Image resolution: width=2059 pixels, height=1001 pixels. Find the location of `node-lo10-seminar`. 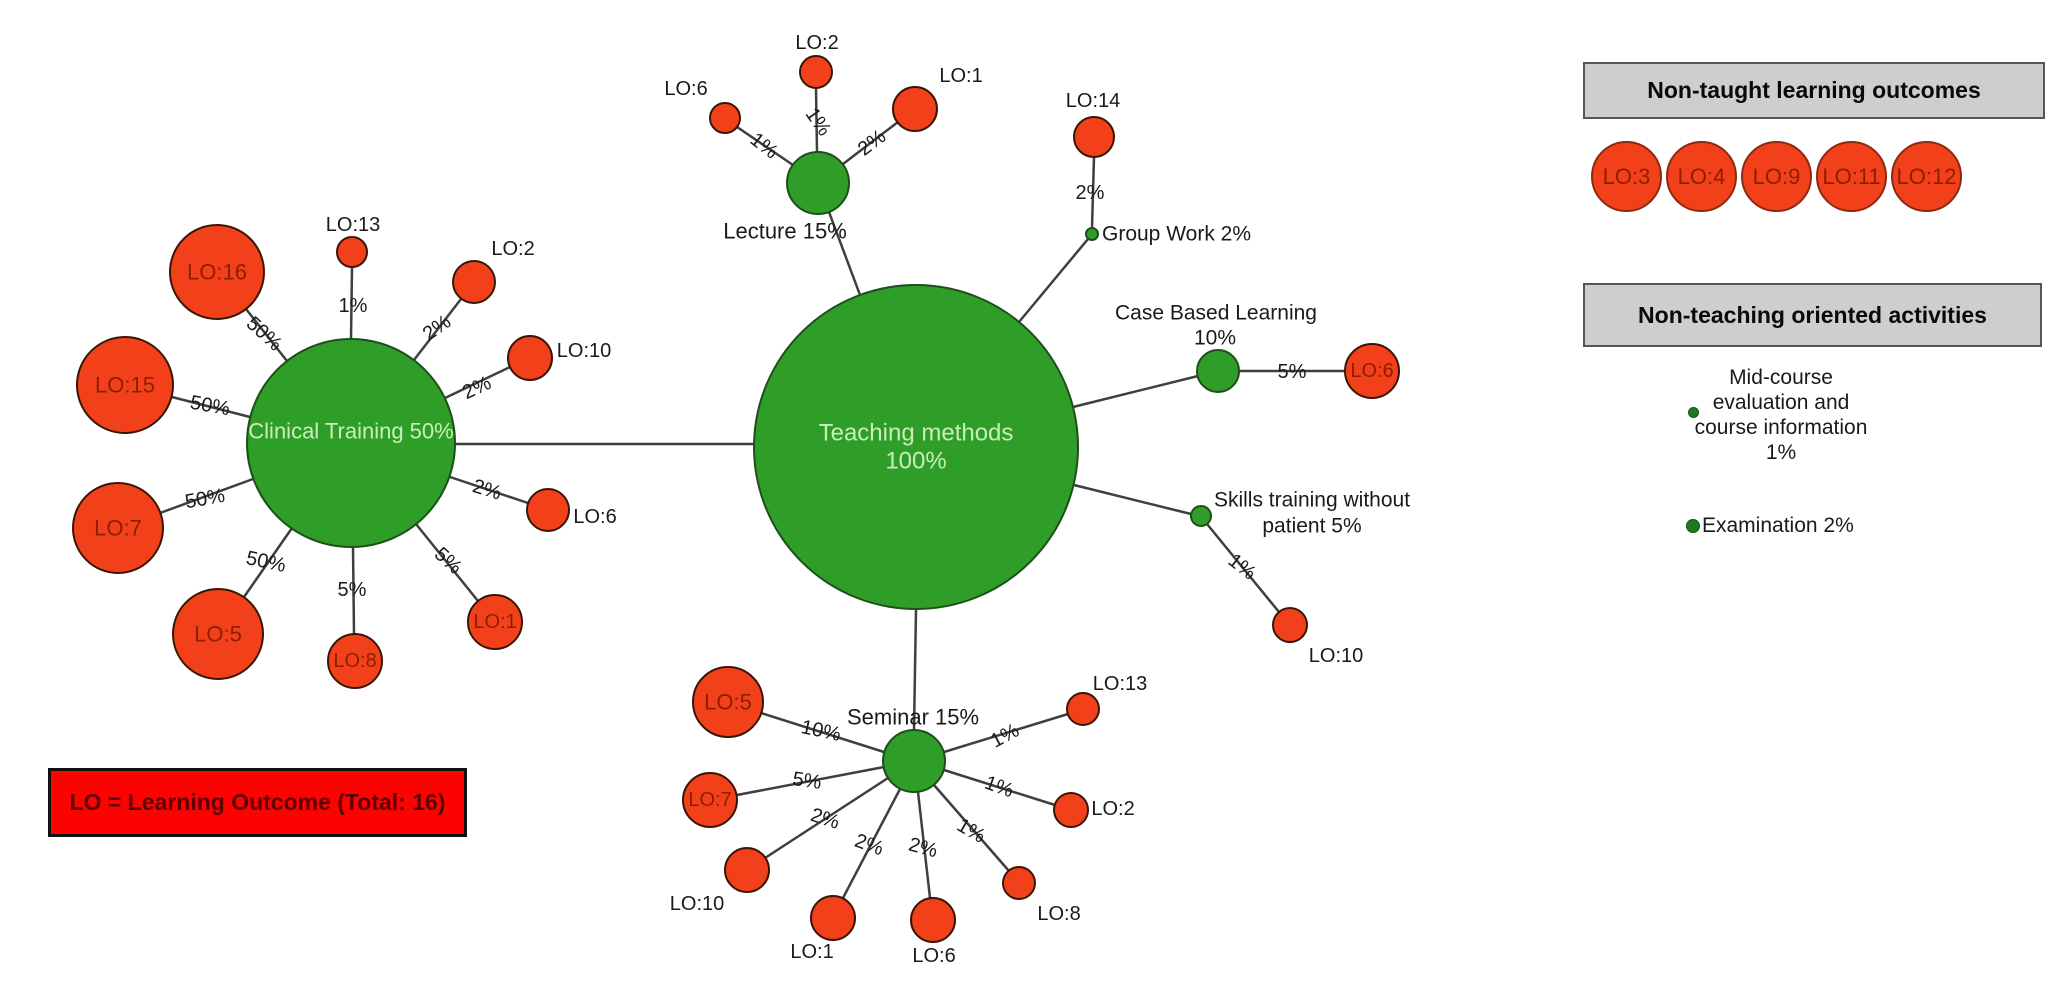

node-lo10-seminar is located at coordinates (747, 870).